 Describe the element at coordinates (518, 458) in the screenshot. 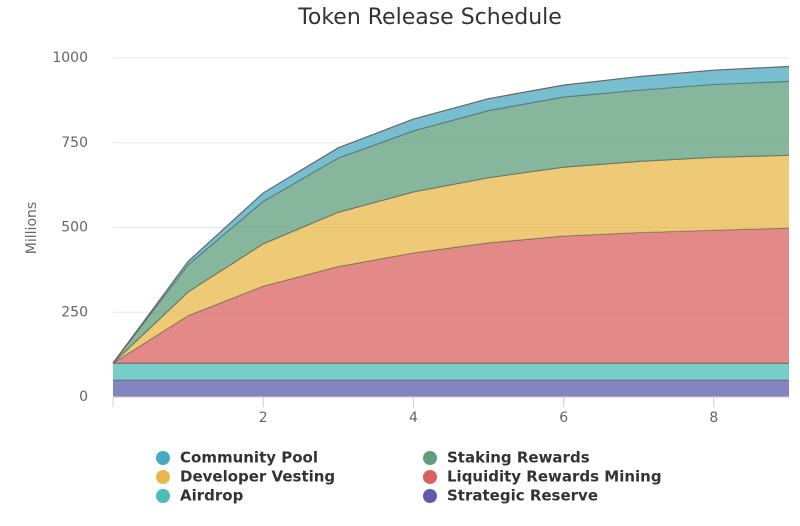

I see `legend-label: Staking Rewards` at that location.